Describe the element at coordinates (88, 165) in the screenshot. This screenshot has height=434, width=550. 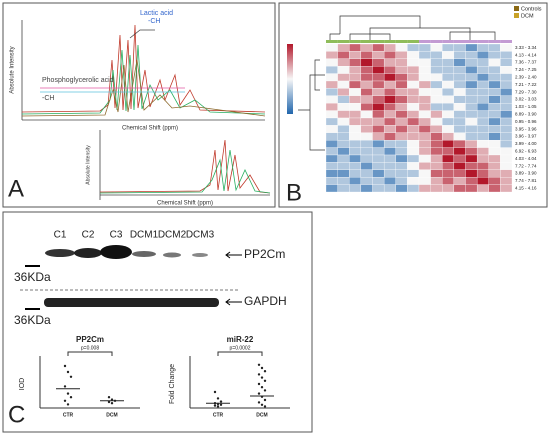
I see `y-label: Absolute Intensity` at that location.